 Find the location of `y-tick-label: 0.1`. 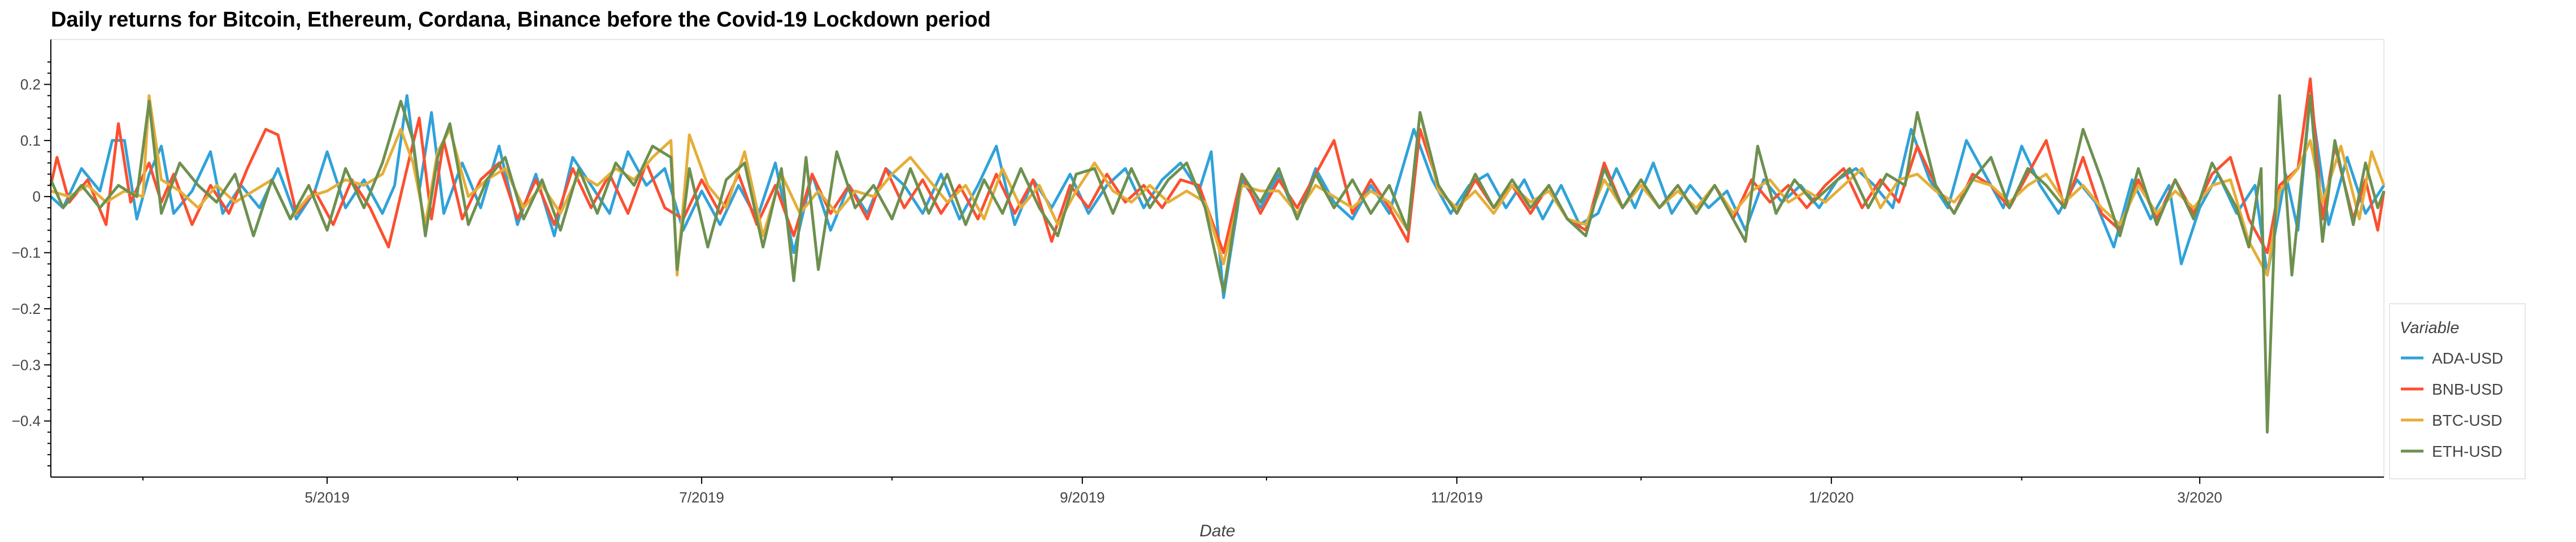

y-tick-label: 0.1 is located at coordinates (30, 140).